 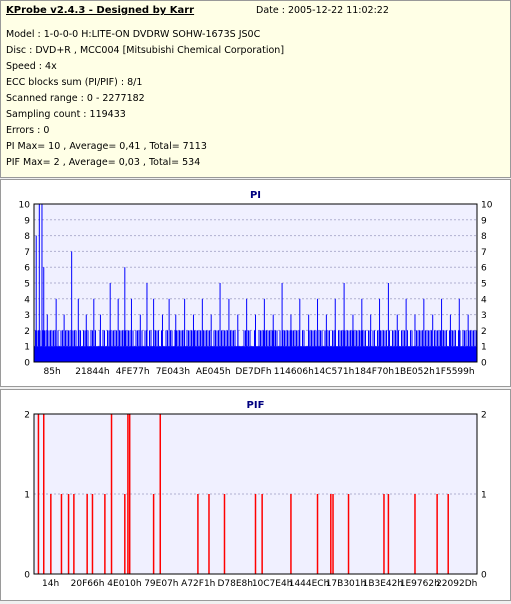 What do you see at coordinates (414, 372) in the screenshot?
I see `pi-x-tick-label: 1BE052h` at bounding box center [414, 372].